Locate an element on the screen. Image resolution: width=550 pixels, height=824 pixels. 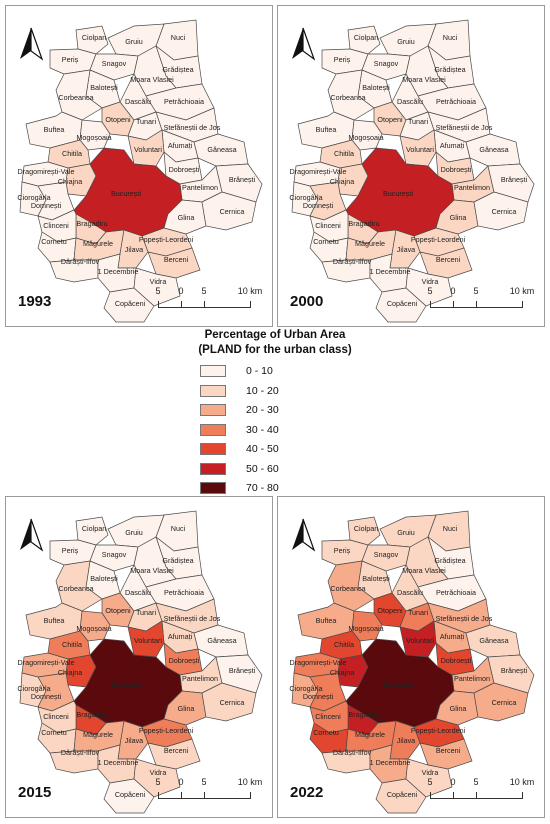
place-label-pantelimon: Pantelimon is located at coordinates (472, 678).